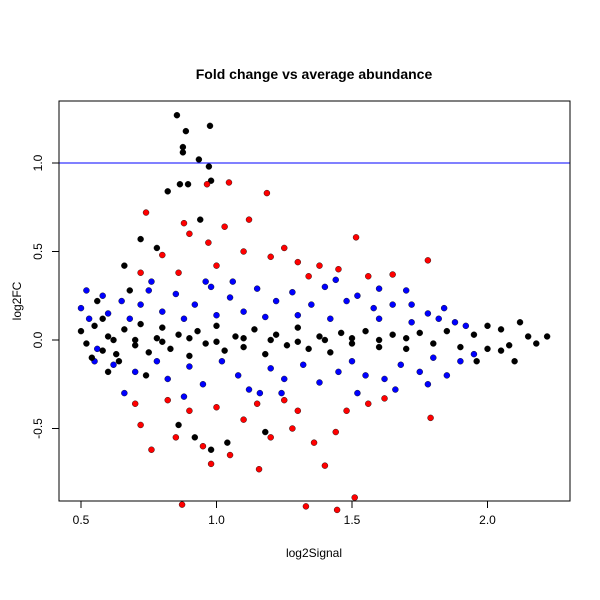 The width and height of the screenshot is (600, 600). What do you see at coordinates (81, 520) in the screenshot?
I see `x-tick-label: 0.5` at bounding box center [81, 520].